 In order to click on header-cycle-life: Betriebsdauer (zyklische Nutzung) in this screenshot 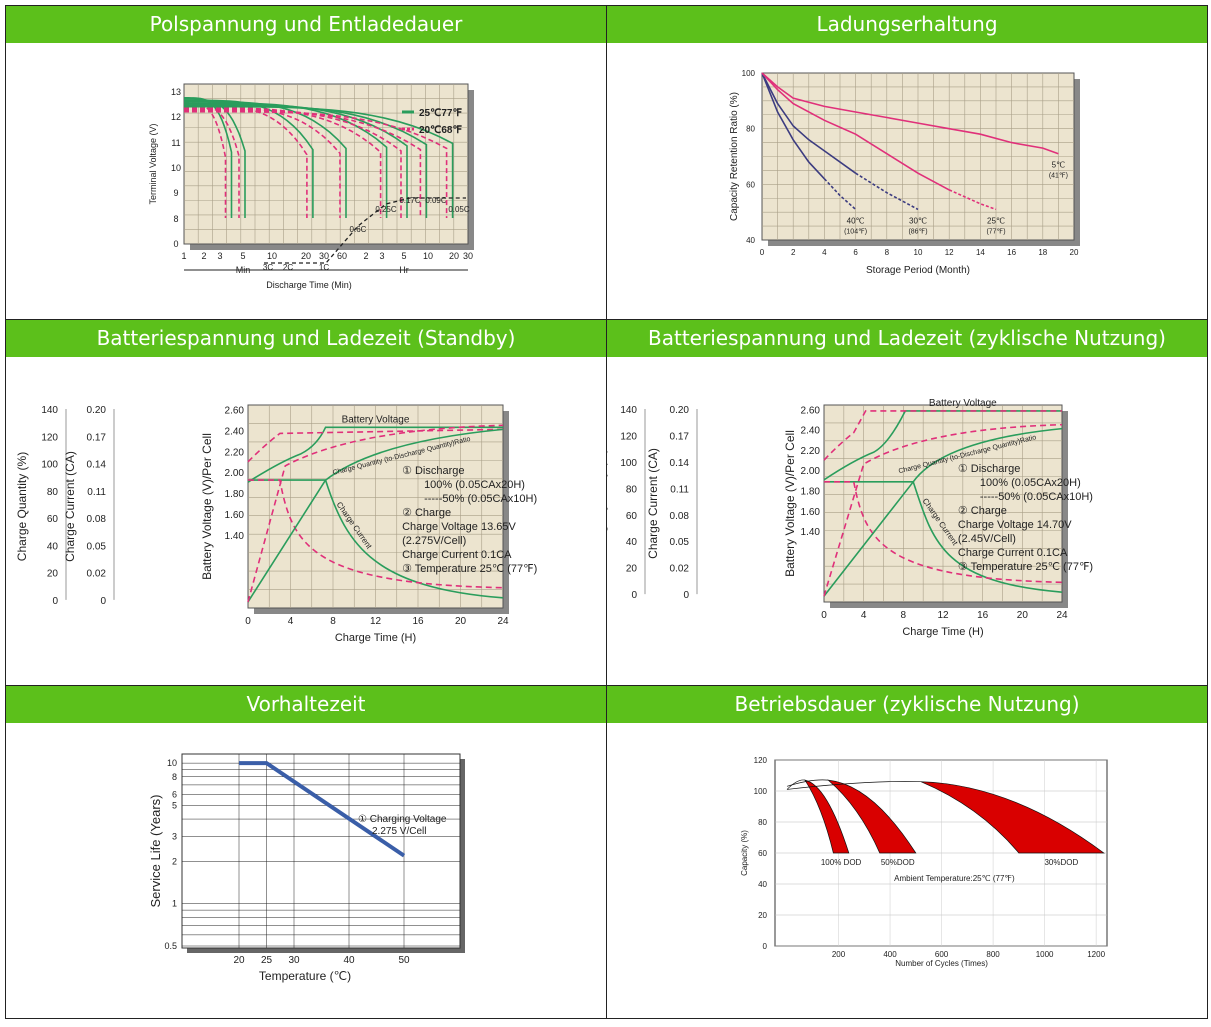, I will do `click(907, 706)`.